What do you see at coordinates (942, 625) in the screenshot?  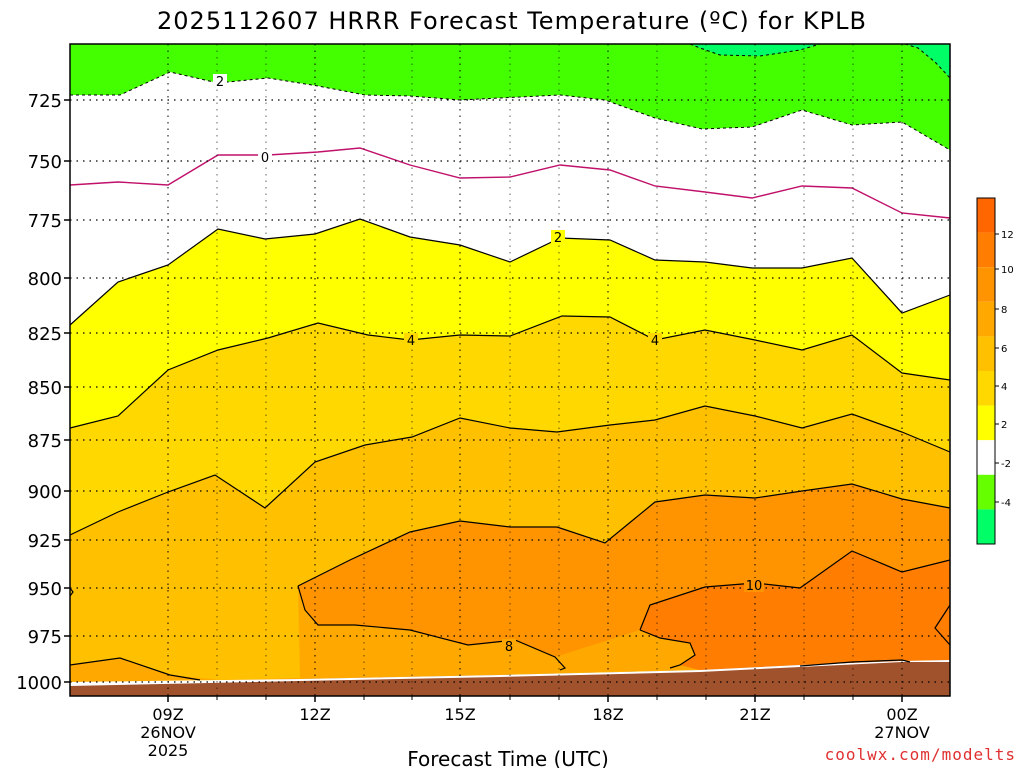 I see `contour-ten-c` at bounding box center [942, 625].